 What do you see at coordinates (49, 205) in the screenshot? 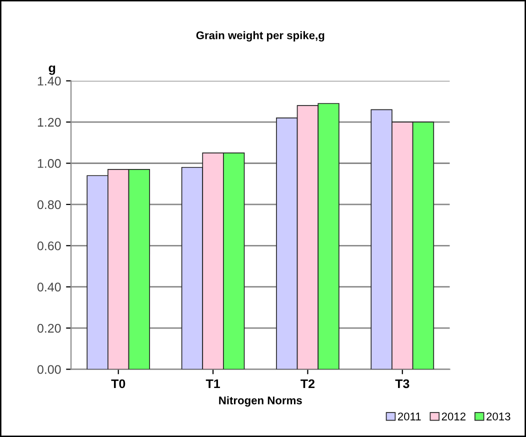
I see `y-tick-label: 0.80` at bounding box center [49, 205].